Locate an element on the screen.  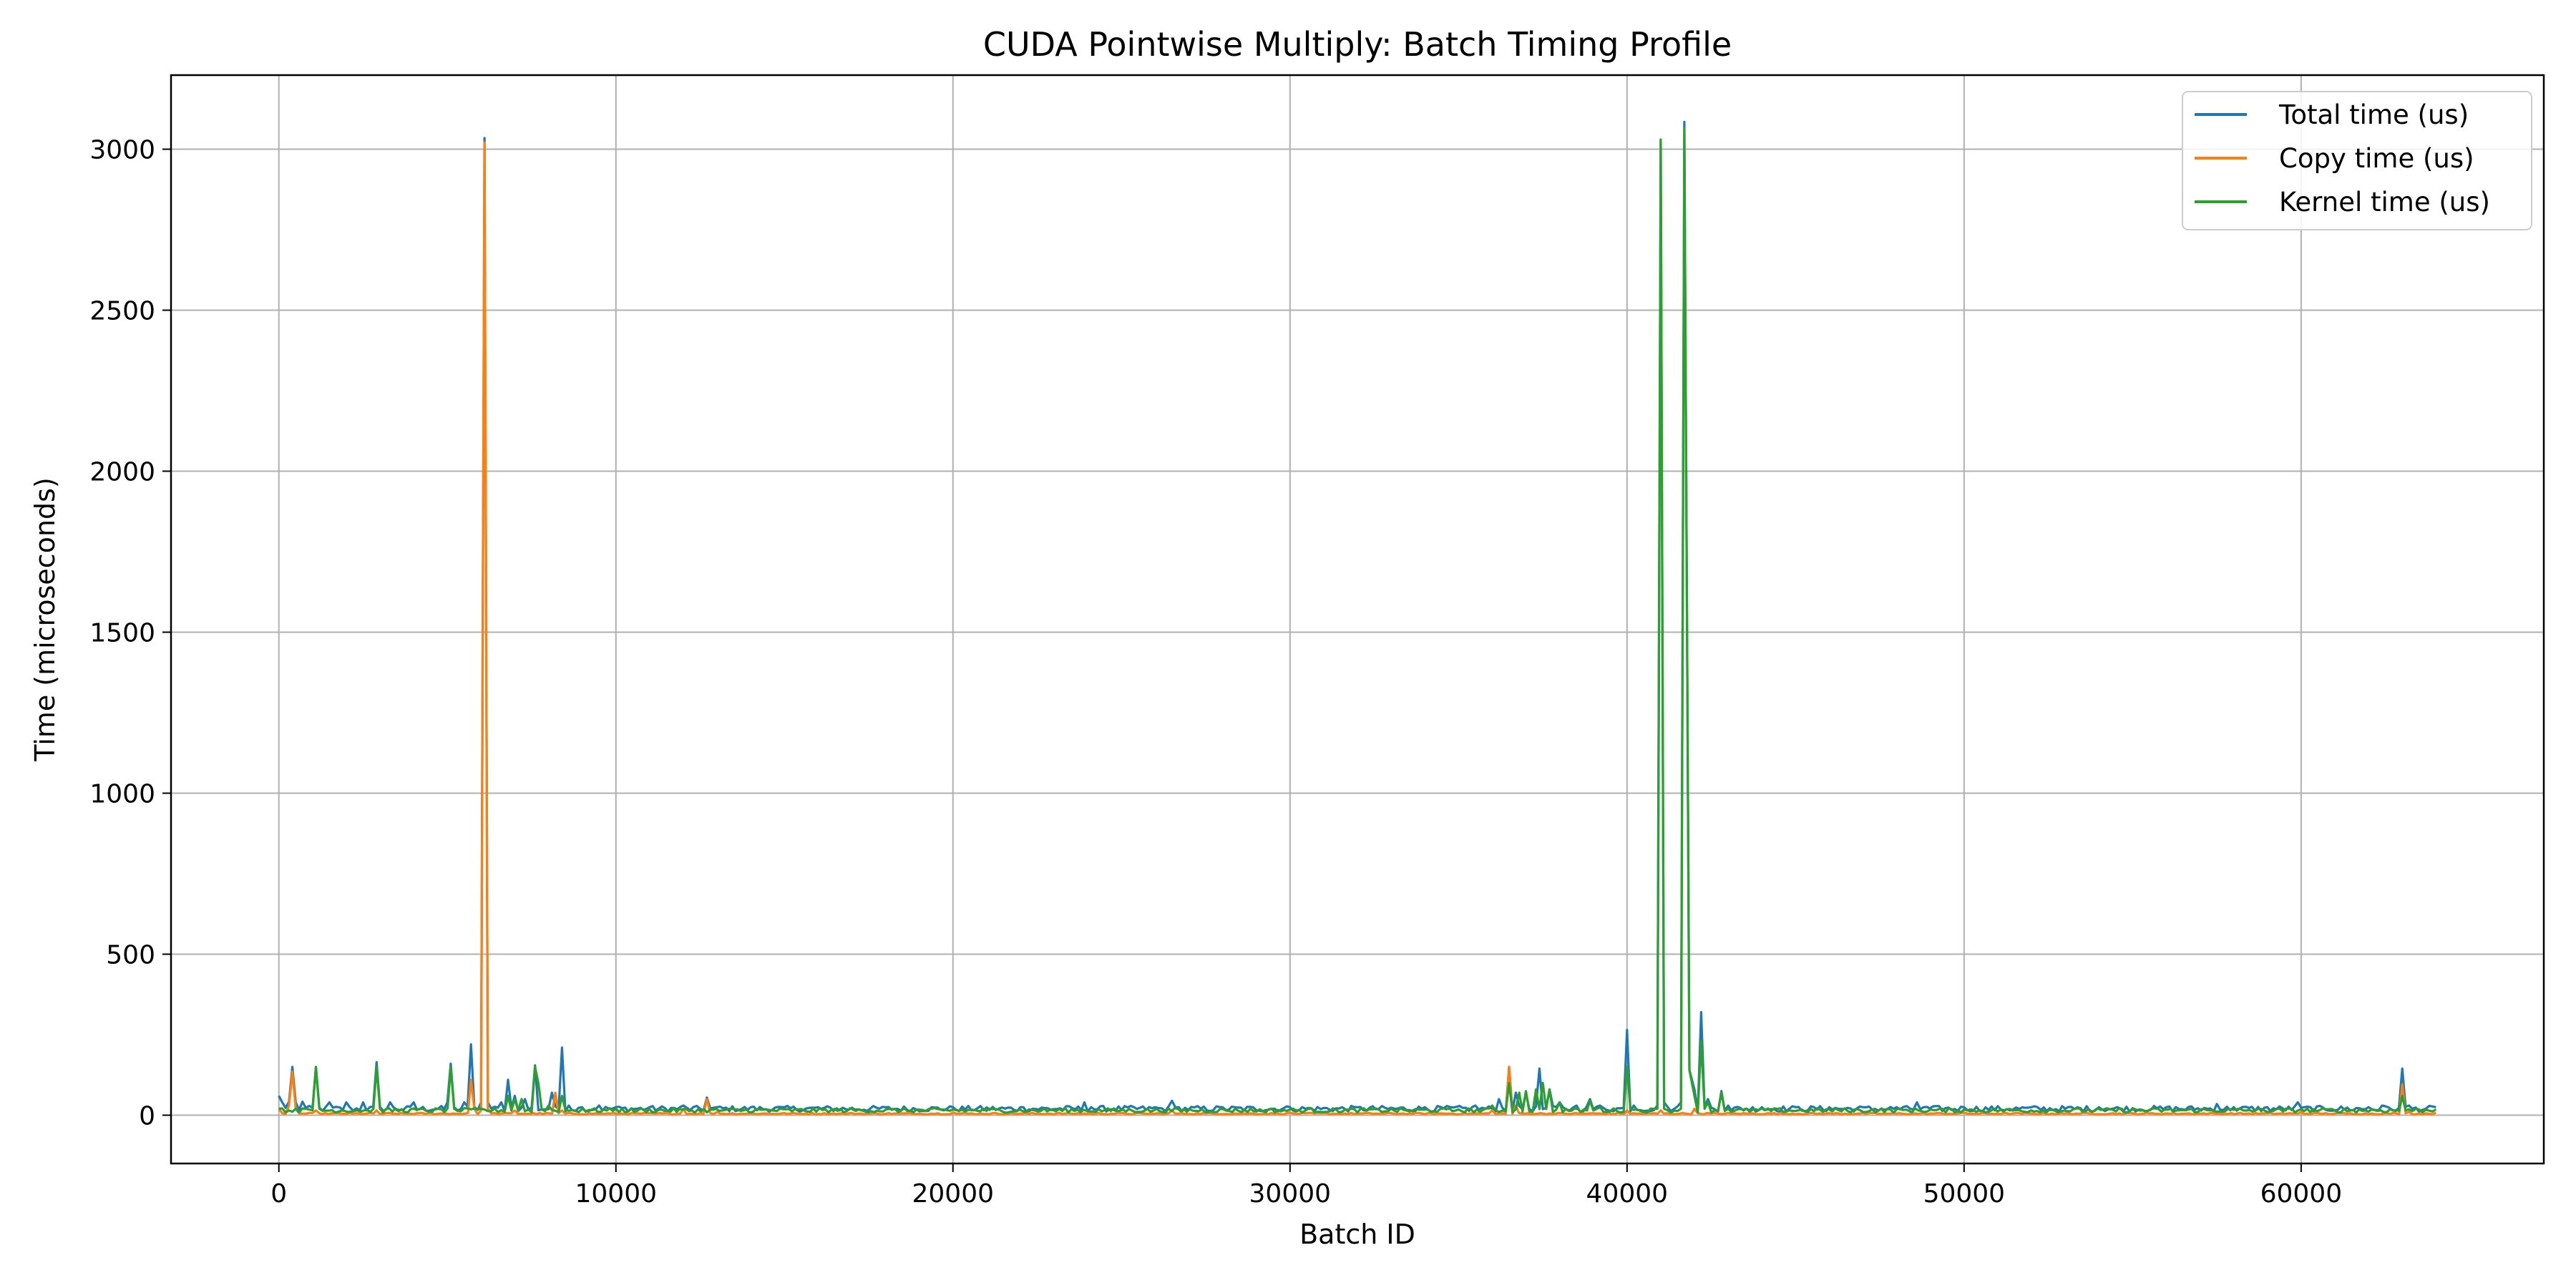
legend-label: Total time (us) is located at coordinates (2373, 114).